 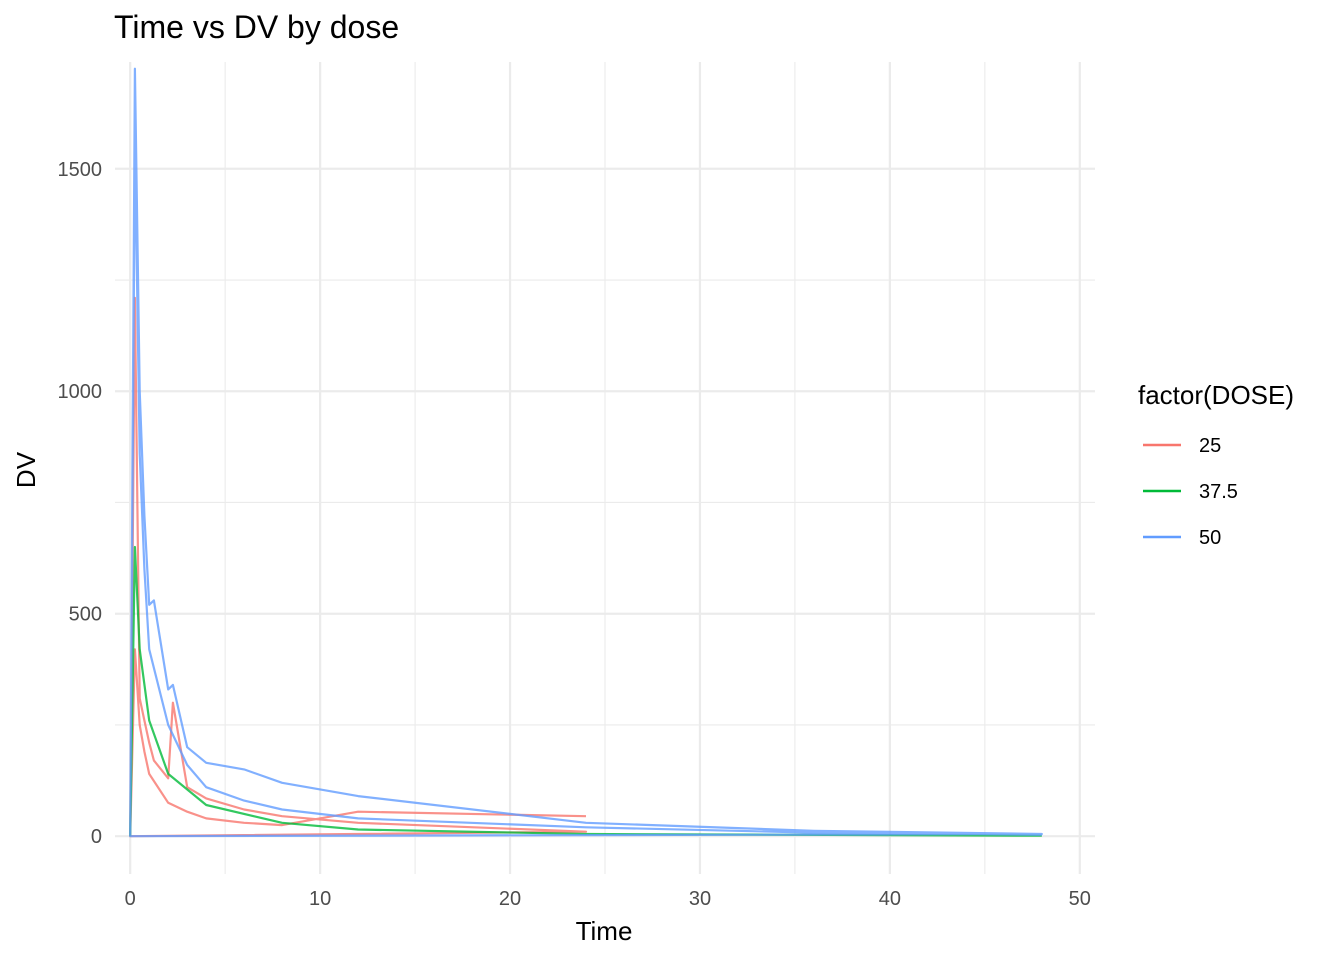 I want to click on legend: factor(DOSE) 25 37.5 50, so click(x=1216, y=464).